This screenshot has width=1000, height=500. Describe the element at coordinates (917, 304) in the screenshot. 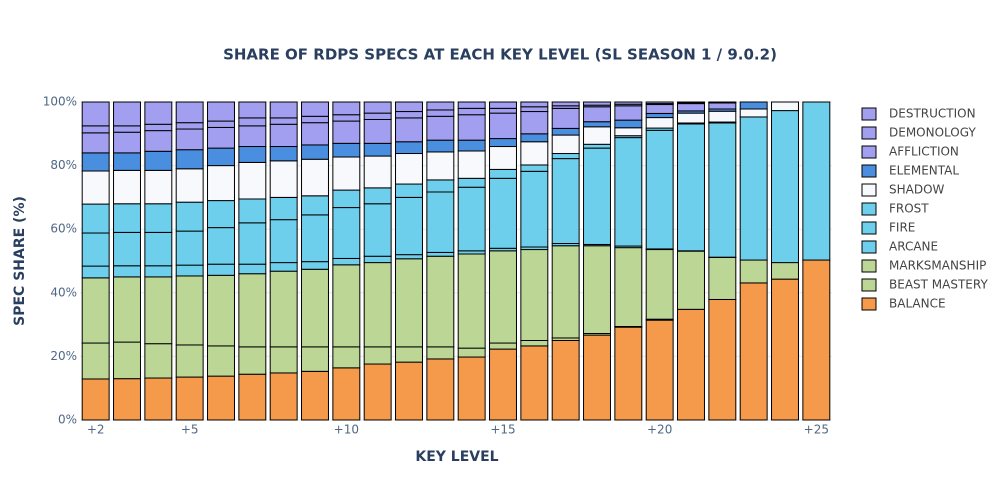

I see `legend-label: BALANCE` at that location.